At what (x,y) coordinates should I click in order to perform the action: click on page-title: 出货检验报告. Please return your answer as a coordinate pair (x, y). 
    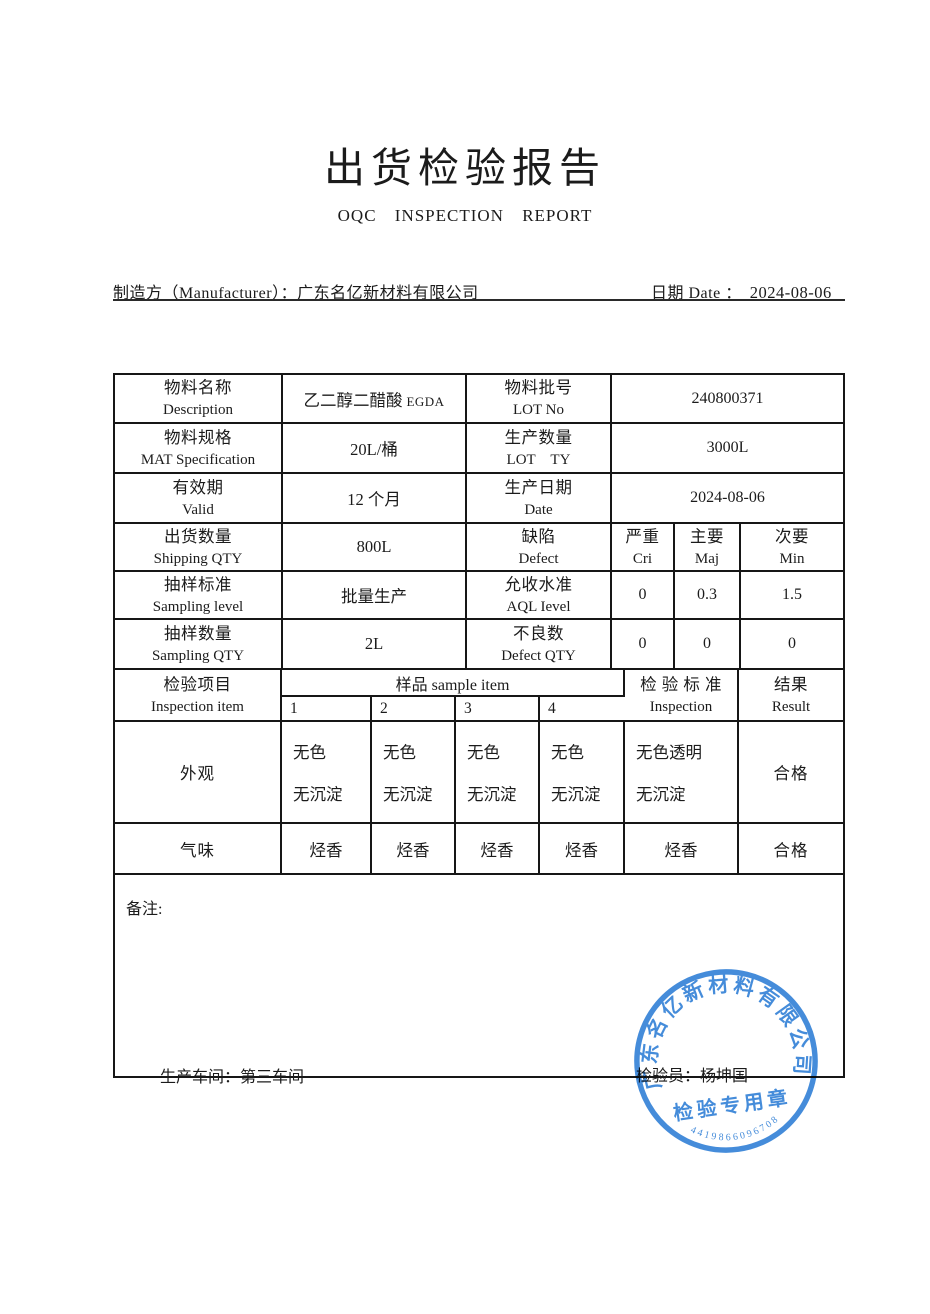
    Looking at the image, I should click on (465, 168).